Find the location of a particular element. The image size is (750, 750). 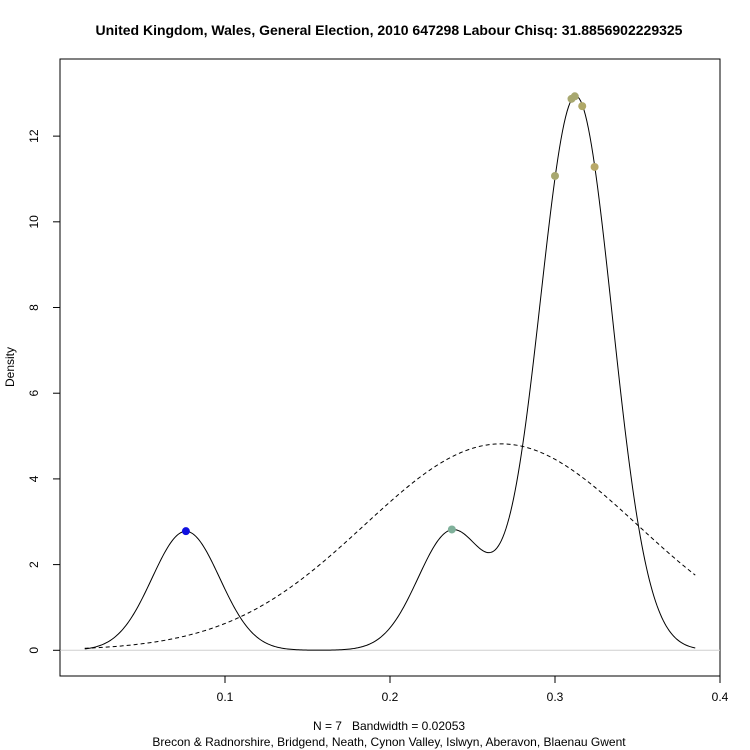

y-tick-label: 8 is located at coordinates (34, 307).